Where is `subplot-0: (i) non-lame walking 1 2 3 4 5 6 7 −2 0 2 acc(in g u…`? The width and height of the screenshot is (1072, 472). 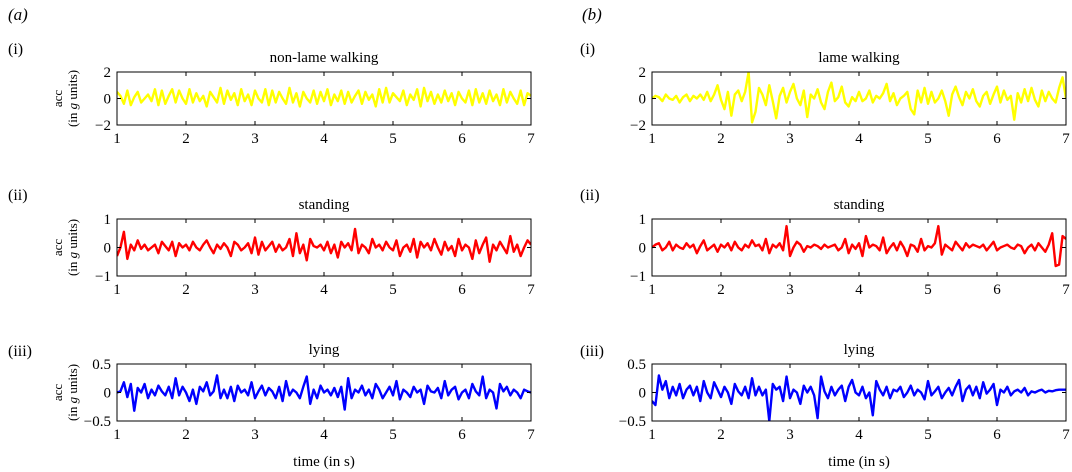 subplot-0: (i) non-lame walking 1 2 3 4 5 6 7 −2 0 2 acc(in g u… is located at coordinates (271, 94).